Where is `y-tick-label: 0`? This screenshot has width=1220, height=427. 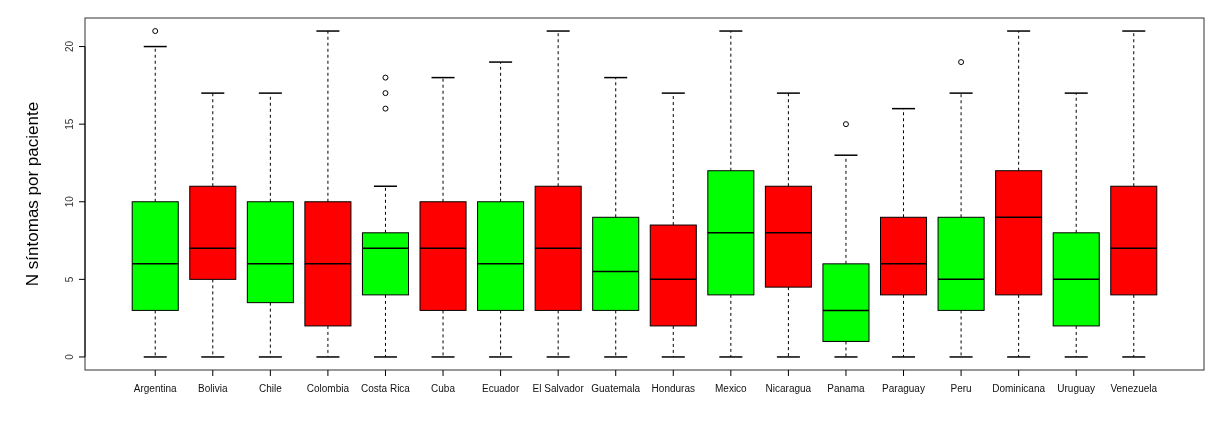 y-tick-label: 0 is located at coordinates (69, 356).